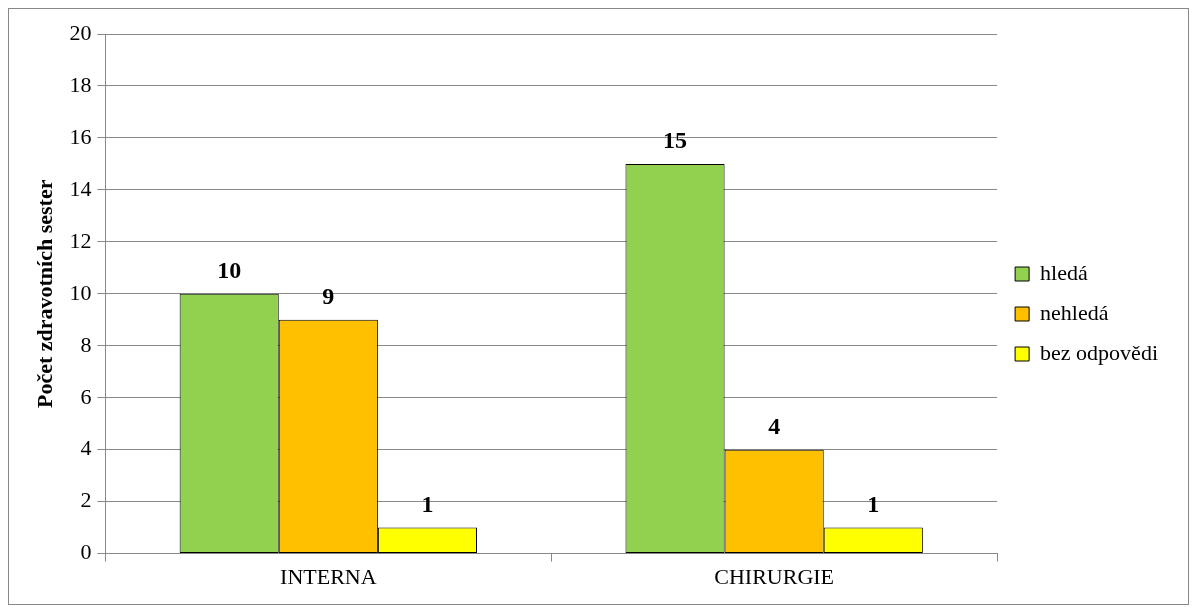  What do you see at coordinates (80, 32) in the screenshot?
I see `y-tick-label: 20` at bounding box center [80, 32].